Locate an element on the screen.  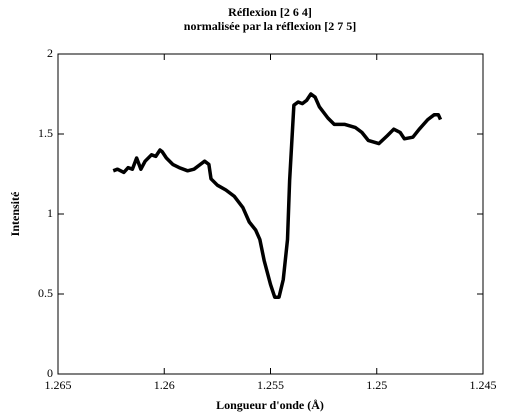
x-tick-label: 1.245 is located at coordinates (483, 385).